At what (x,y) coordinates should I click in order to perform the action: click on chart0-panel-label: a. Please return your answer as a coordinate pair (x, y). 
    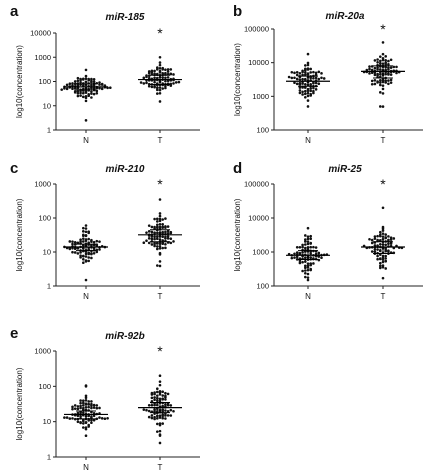
    Looking at the image, I should click on (14, 11).